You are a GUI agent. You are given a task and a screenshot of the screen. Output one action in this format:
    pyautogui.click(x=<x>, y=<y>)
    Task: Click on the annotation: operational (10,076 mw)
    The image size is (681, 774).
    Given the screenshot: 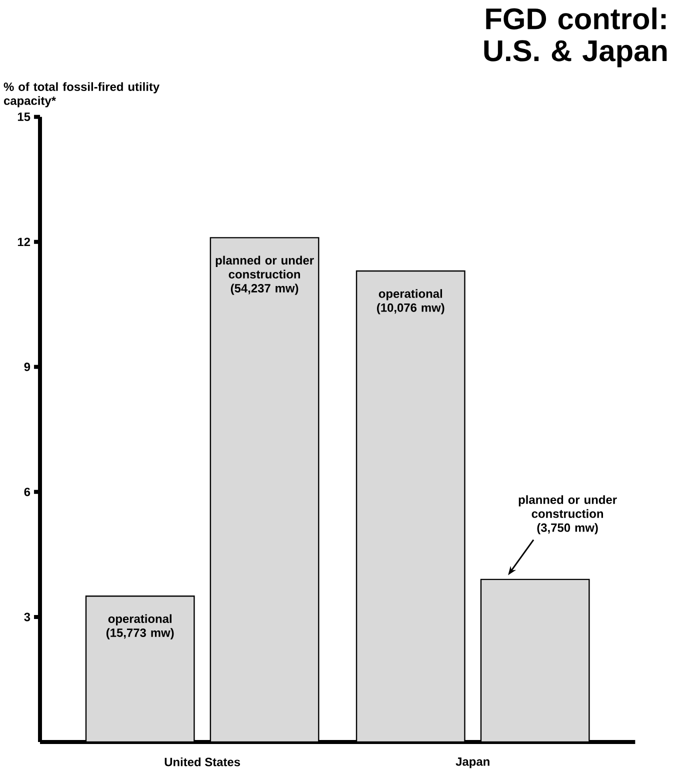 What is the action you would take?
    pyautogui.click(x=410, y=301)
    